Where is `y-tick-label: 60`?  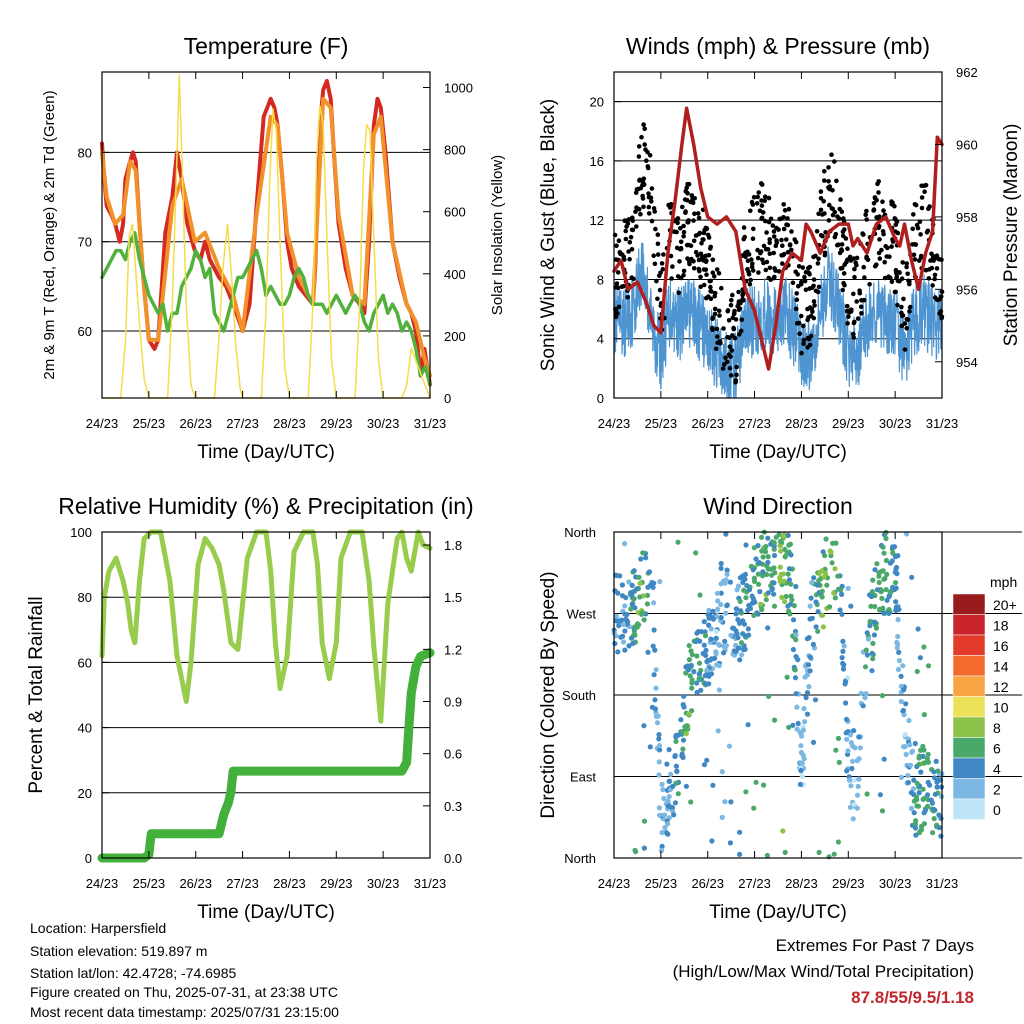 y-tick-label: 60 is located at coordinates (85, 662).